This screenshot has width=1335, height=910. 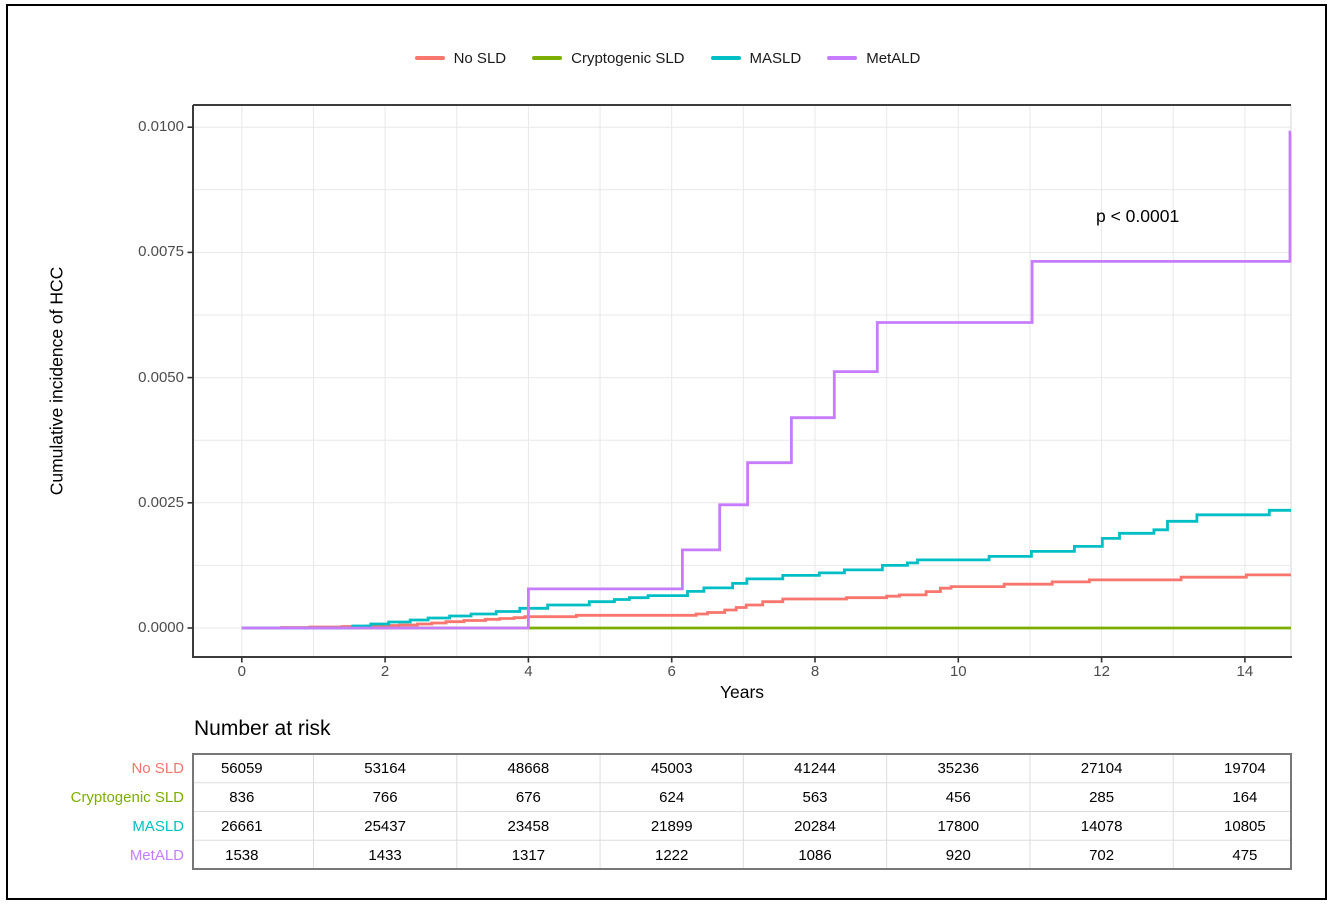 What do you see at coordinates (815, 826) in the screenshot?
I see `risk-value: 20284` at bounding box center [815, 826].